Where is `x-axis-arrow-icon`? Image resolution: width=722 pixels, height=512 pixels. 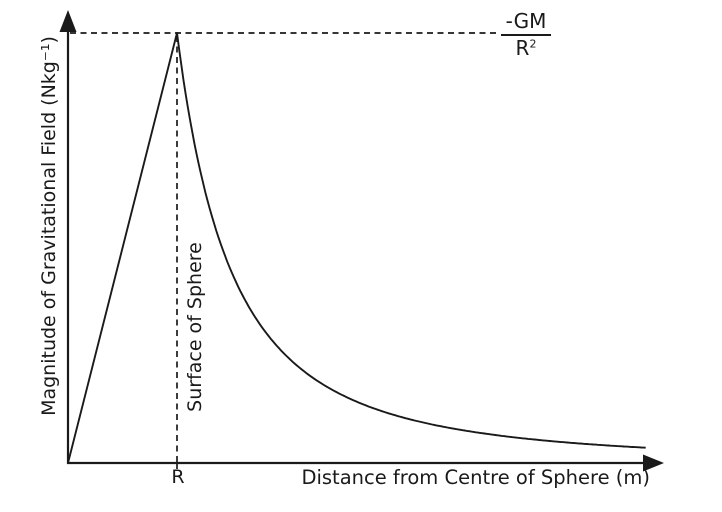 x-axis-arrow-icon is located at coordinates (653, 463).